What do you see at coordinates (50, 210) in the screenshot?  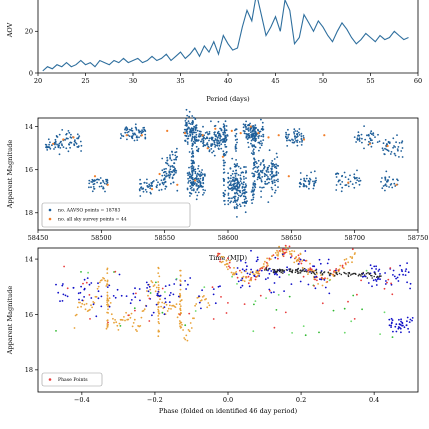 I see `p2-legend-marker-aavso` at bounding box center [50, 210].